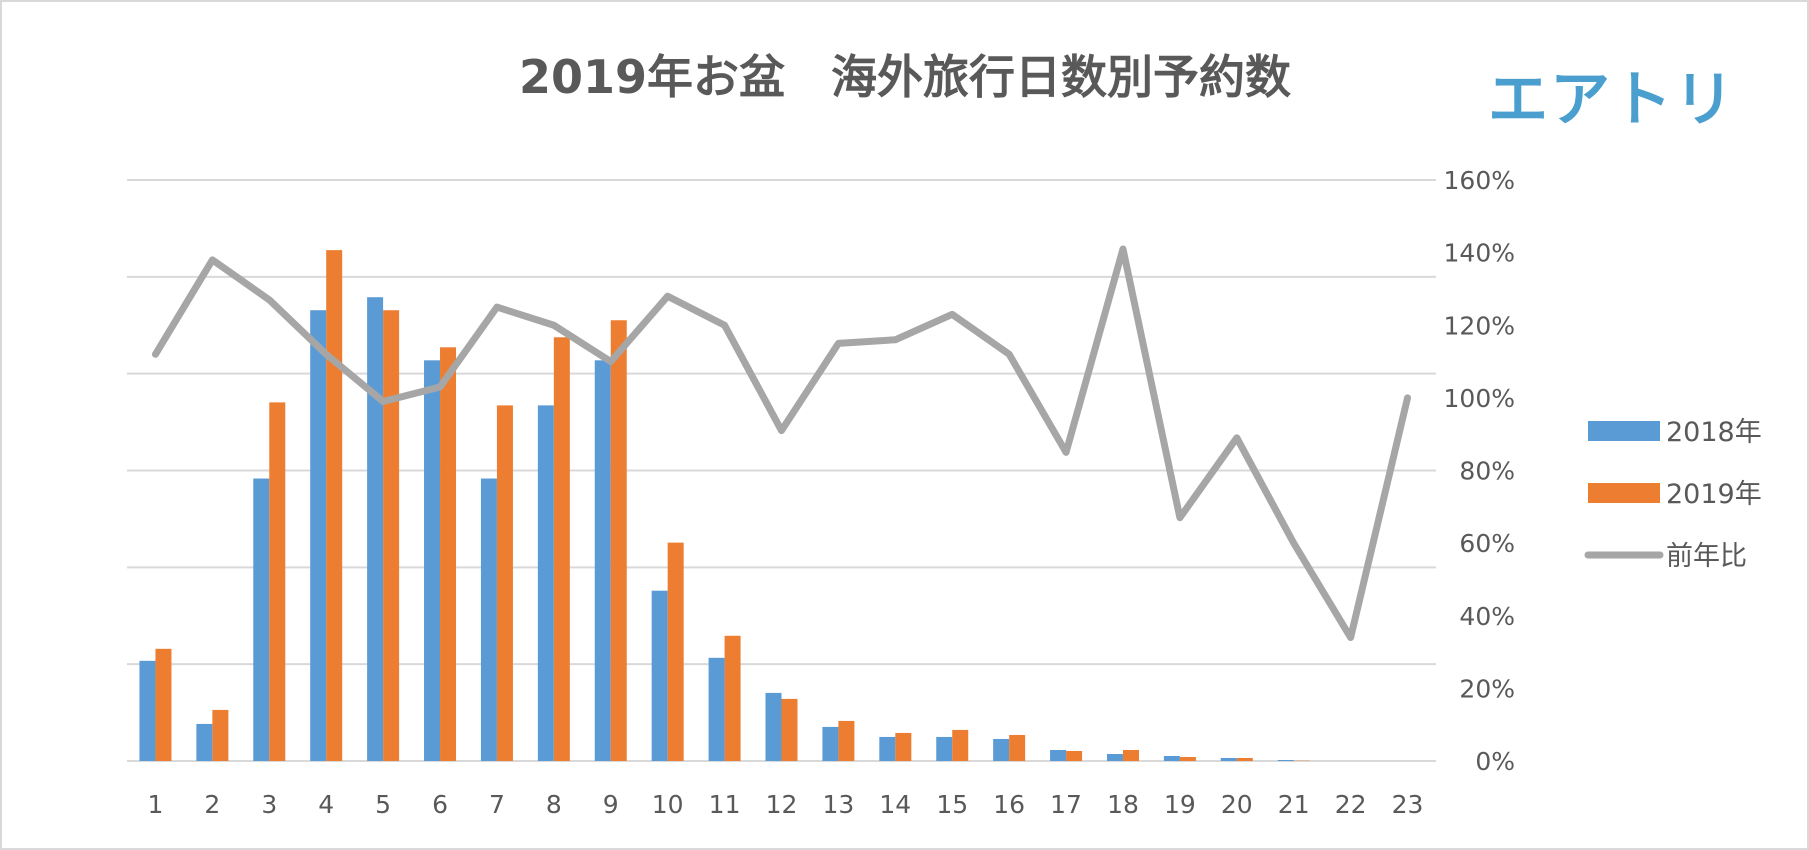  I want to click on right-axis: 0% 20% 40% 60% 80% 100% 120% 140% 160%, so click(1479, 471).